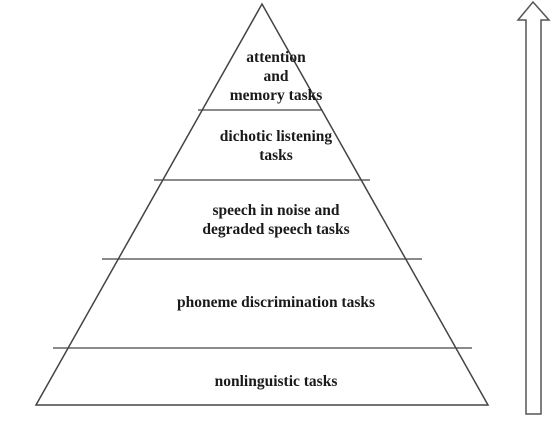 This screenshot has height=424, width=552. I want to click on up-arrow-icon, so click(533, 207).